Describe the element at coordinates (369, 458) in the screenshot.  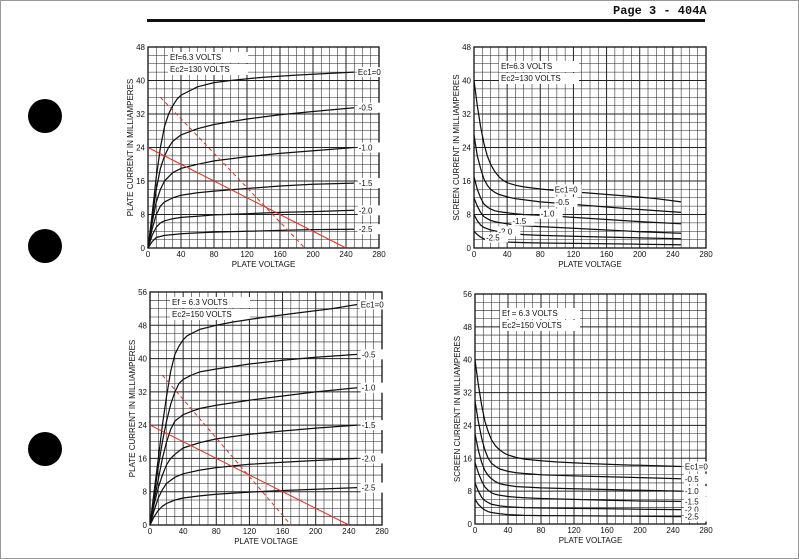
I see `curve-label: -2.0` at that location.